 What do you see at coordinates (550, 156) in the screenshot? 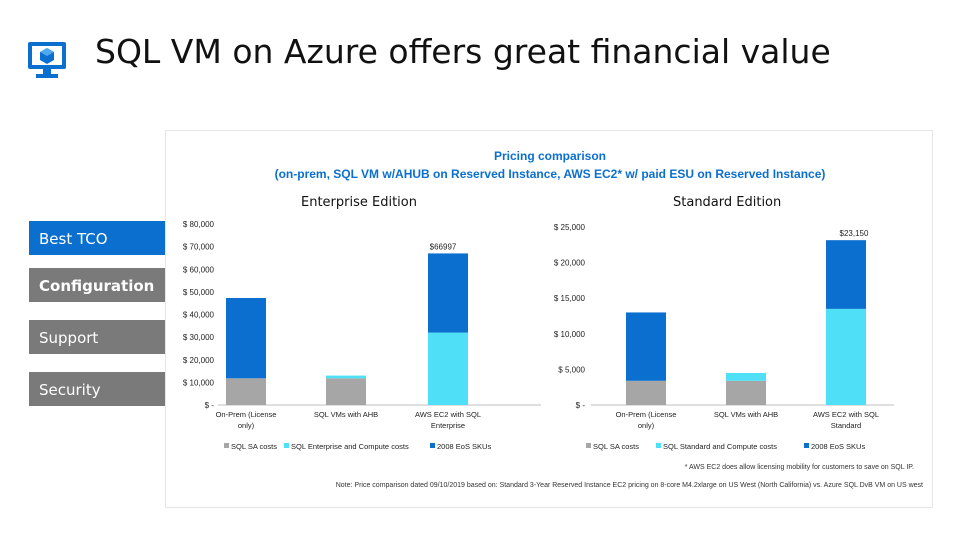
I see `panel-title: Pricing comparison` at bounding box center [550, 156].